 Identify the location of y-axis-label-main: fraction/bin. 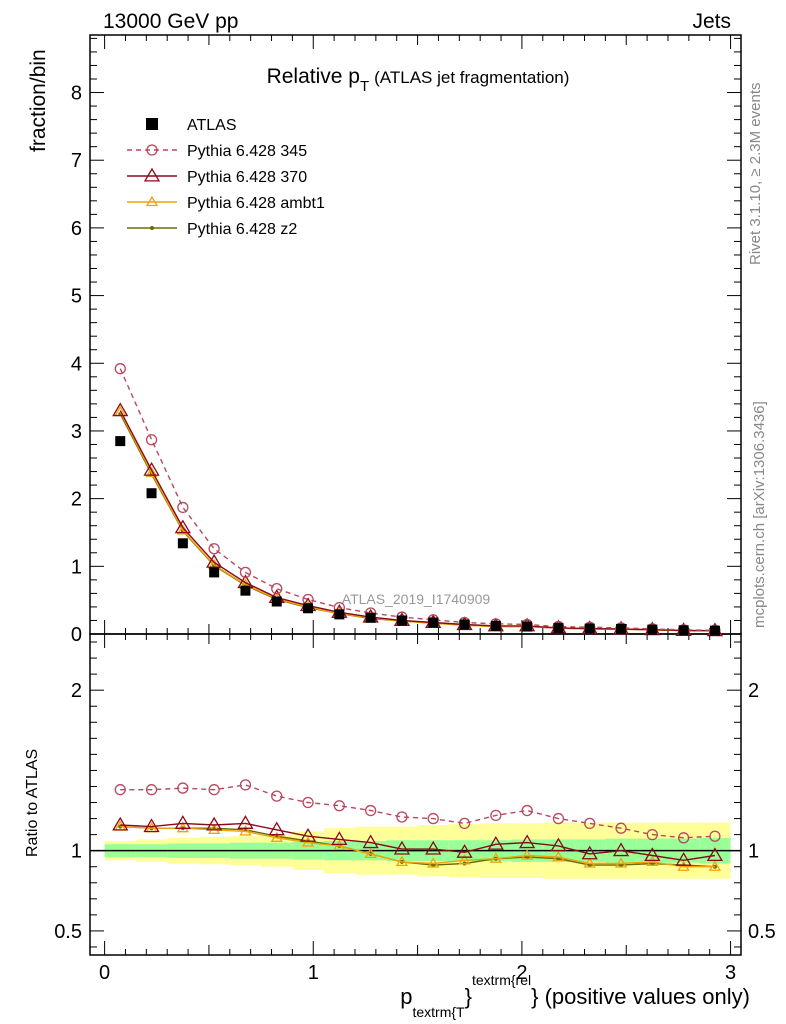
(38, 100).